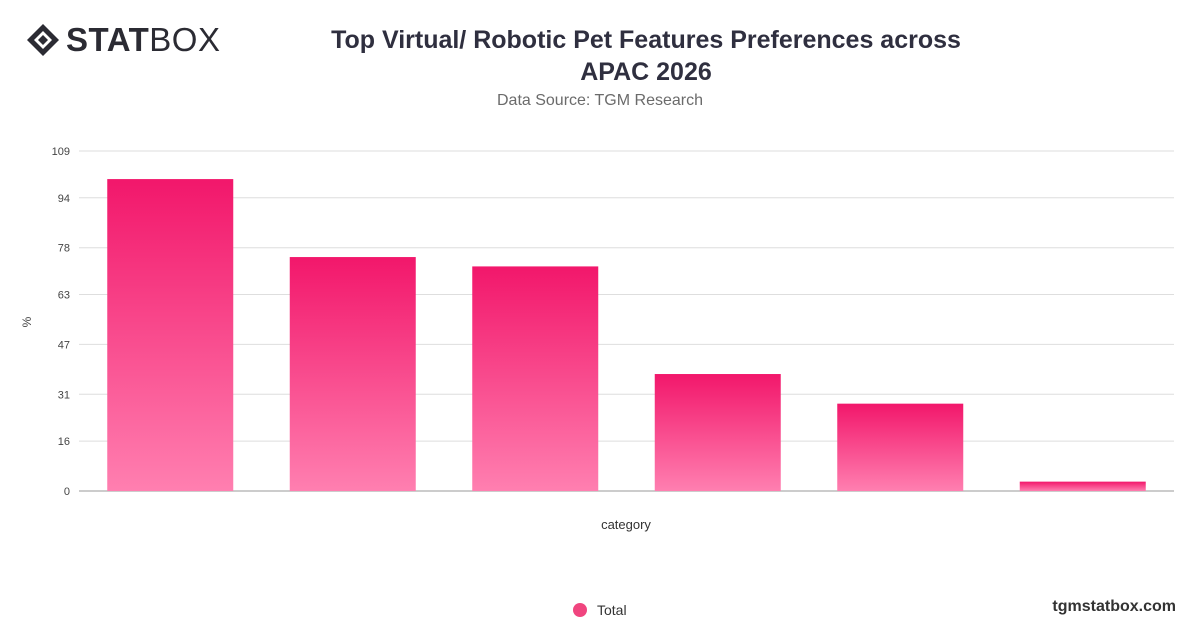  I want to click on legend-series-marker, so click(580, 610).